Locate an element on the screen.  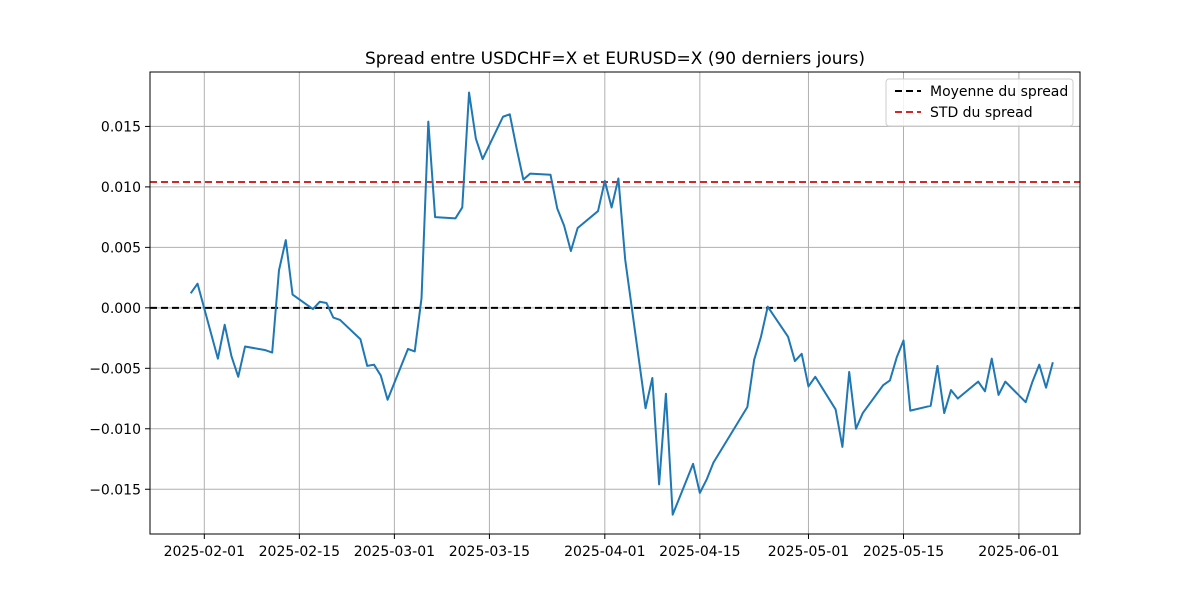
x-tick-label: 2025-04-15 is located at coordinates (699, 552).